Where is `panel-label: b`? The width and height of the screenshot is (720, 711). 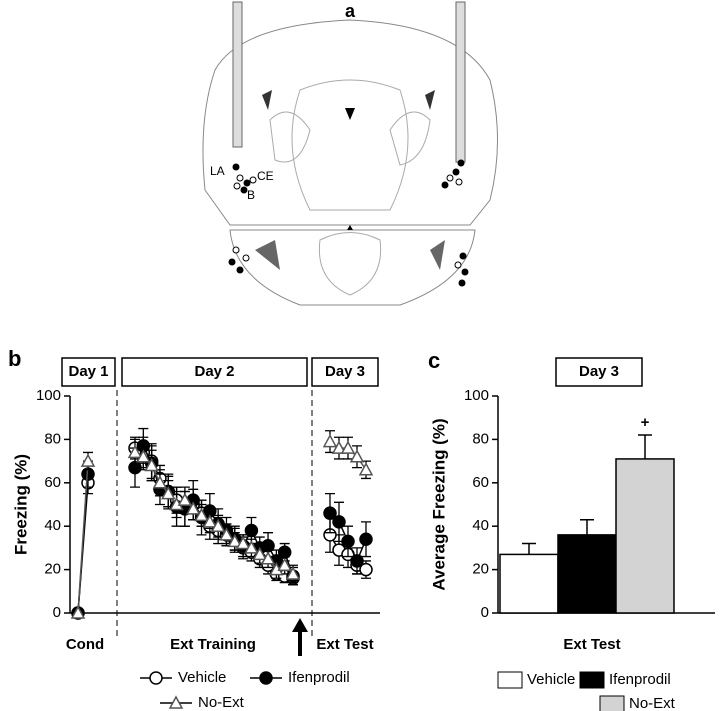
panel-label: b is located at coordinates (14, 358).